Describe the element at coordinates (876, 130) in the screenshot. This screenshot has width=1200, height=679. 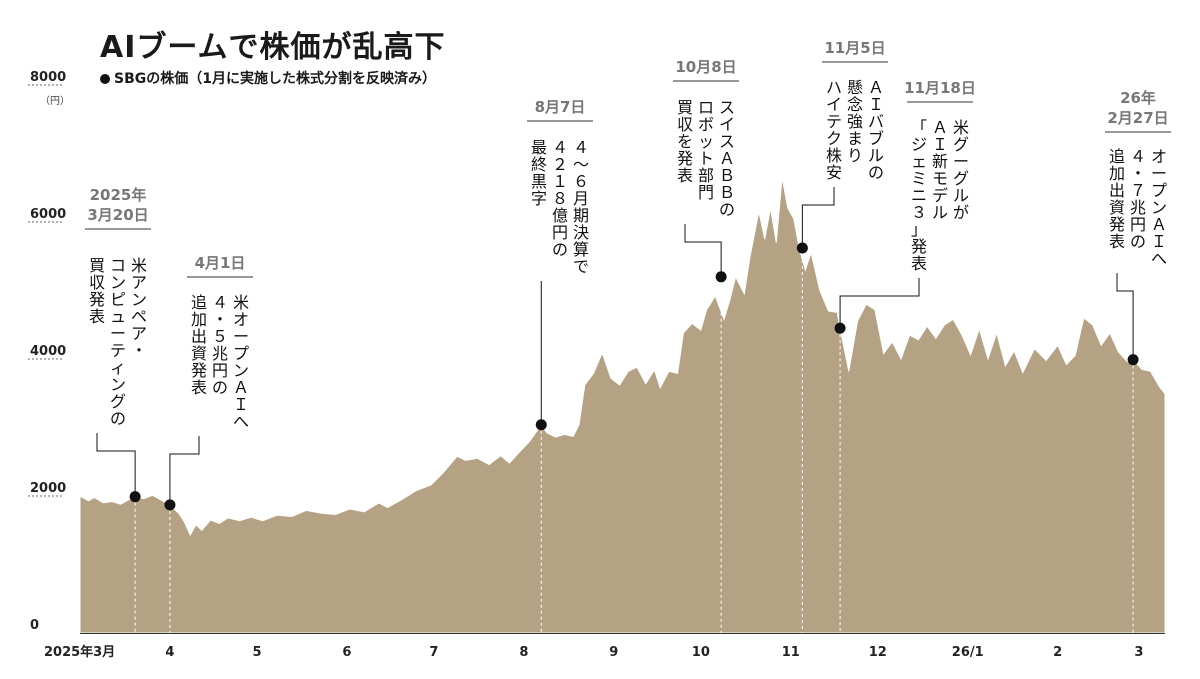
I see `annotation-text-column: ＡＩバブルの` at that location.